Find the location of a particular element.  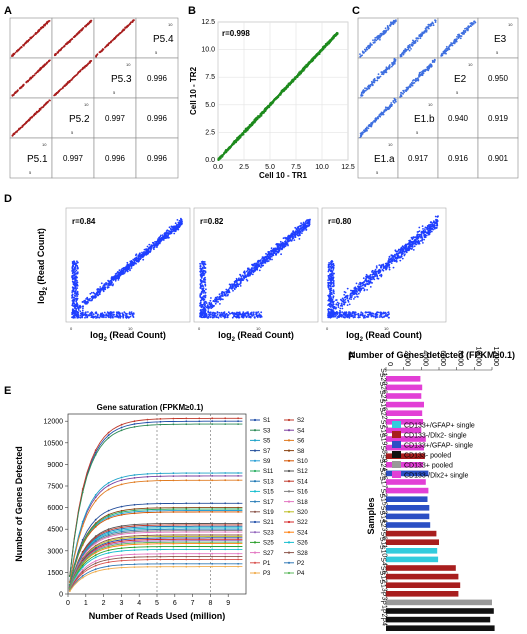

matrix-r-value: 0.996 is located at coordinates (157, 78).